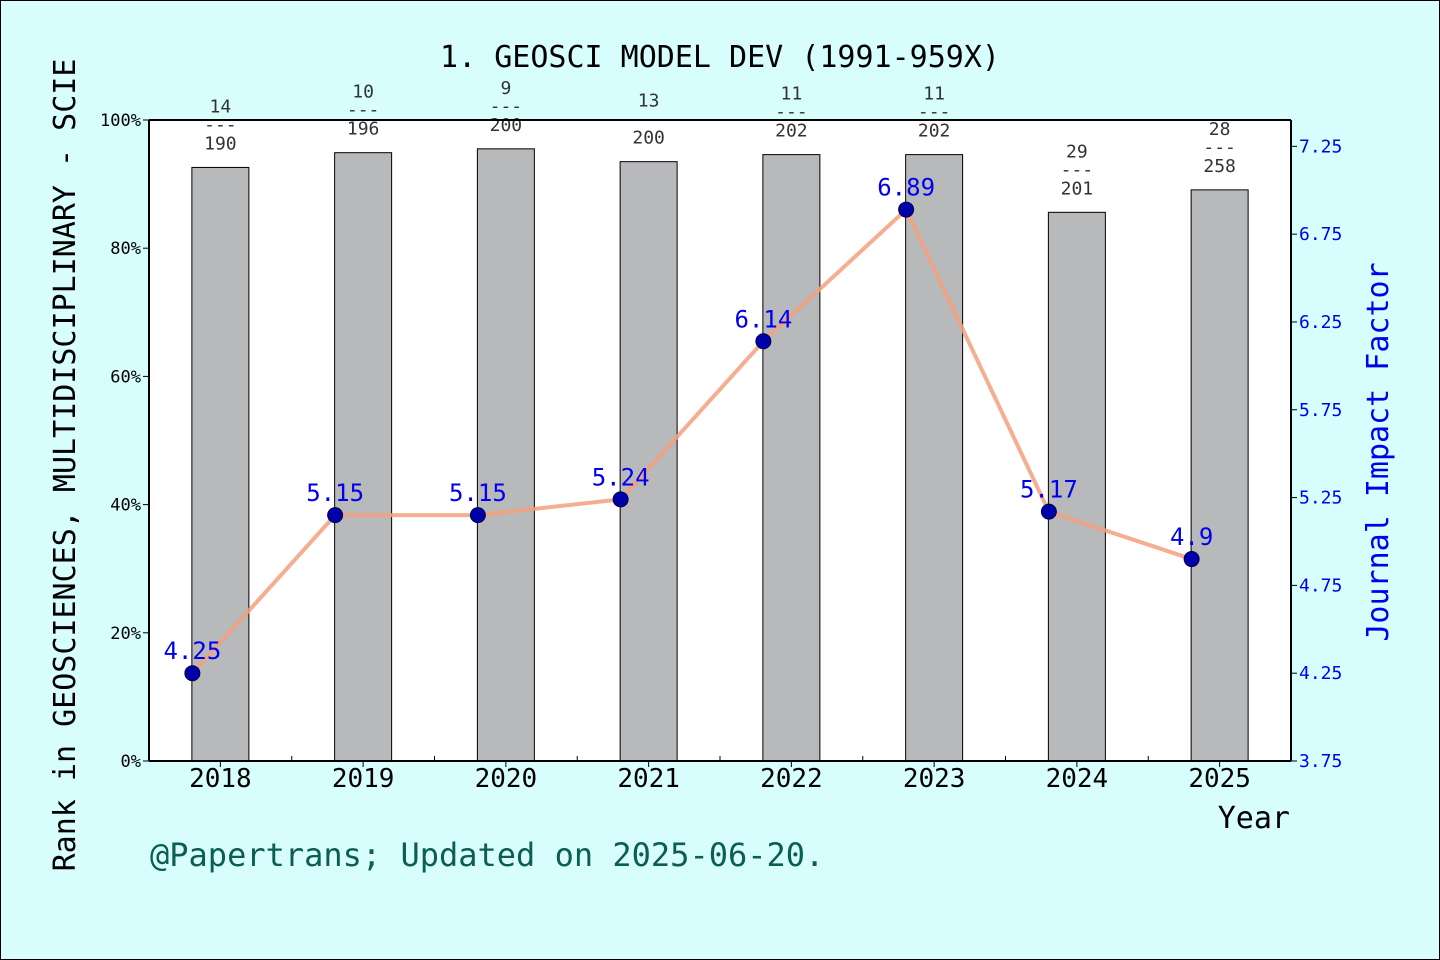 Image resolution: width=1440 pixels, height=960 pixels. I want to click on x-tick-label-2024: 2024, so click(1077, 779).